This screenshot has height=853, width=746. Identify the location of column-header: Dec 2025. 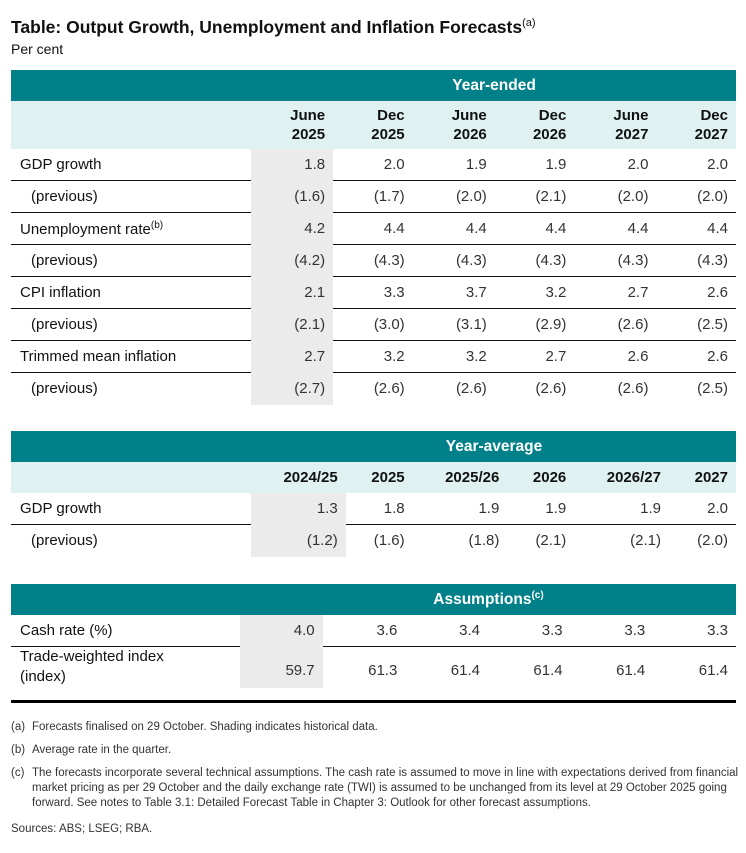
(373, 125).